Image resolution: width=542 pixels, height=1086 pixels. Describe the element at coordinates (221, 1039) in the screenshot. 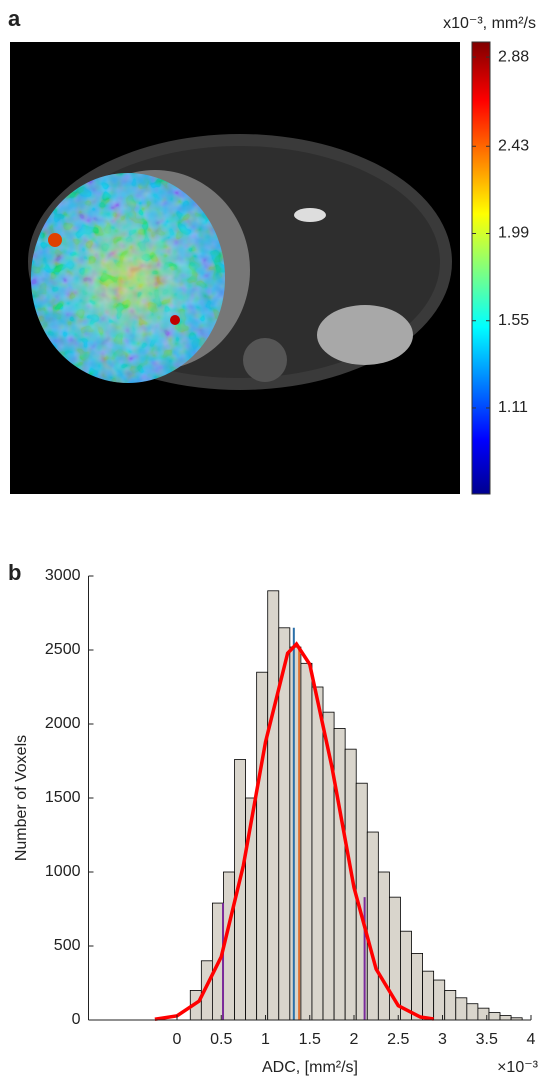

I see `x-tick-label: 0.5` at that location.